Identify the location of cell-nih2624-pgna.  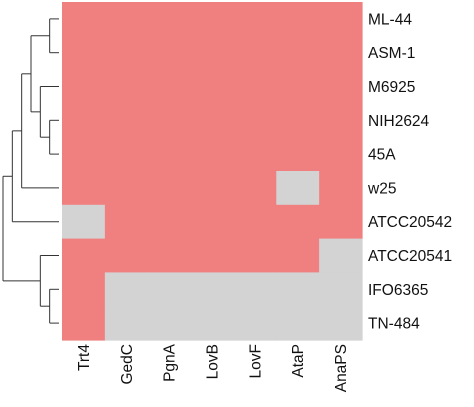
(169, 120).